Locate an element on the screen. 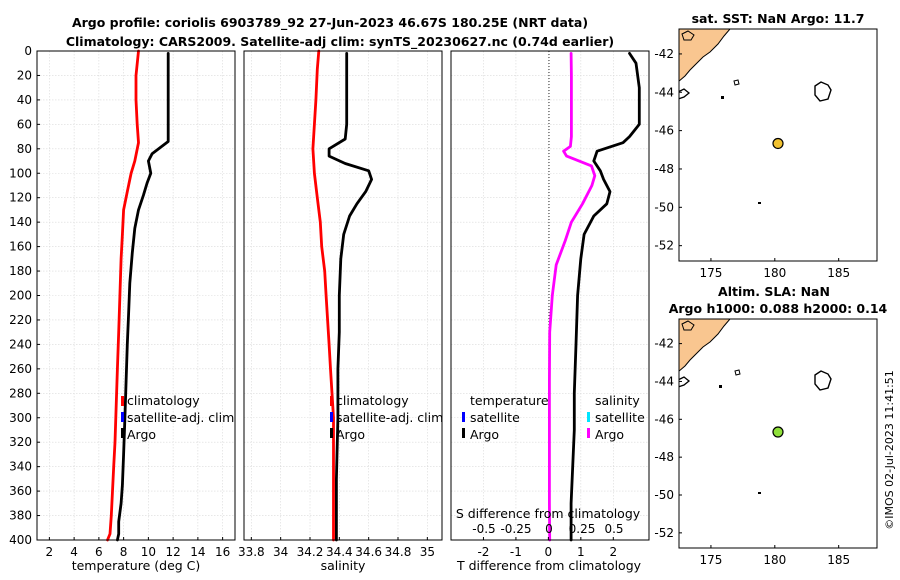 The height and width of the screenshot is (580, 900). legend-swatch-s-argo is located at coordinates (588, 433).